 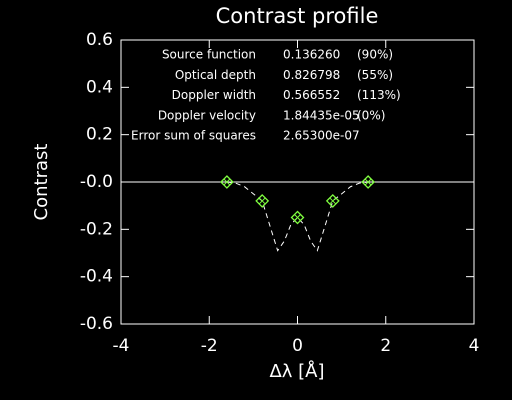 I want to click on annotation-label: Doppler velocity, so click(x=207, y=115).